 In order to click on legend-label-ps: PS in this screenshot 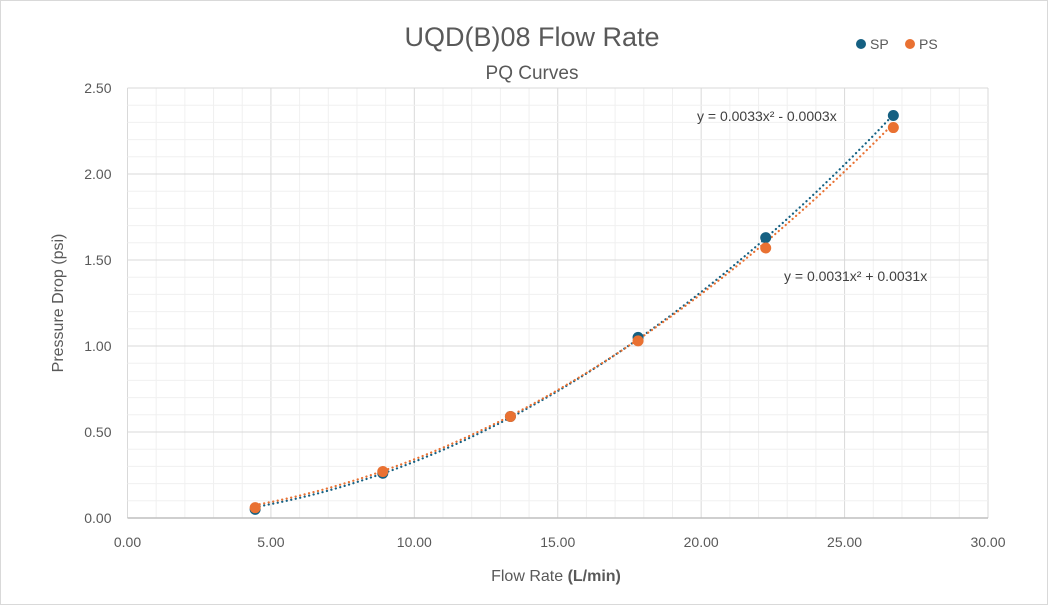, I will do `click(928, 44)`.